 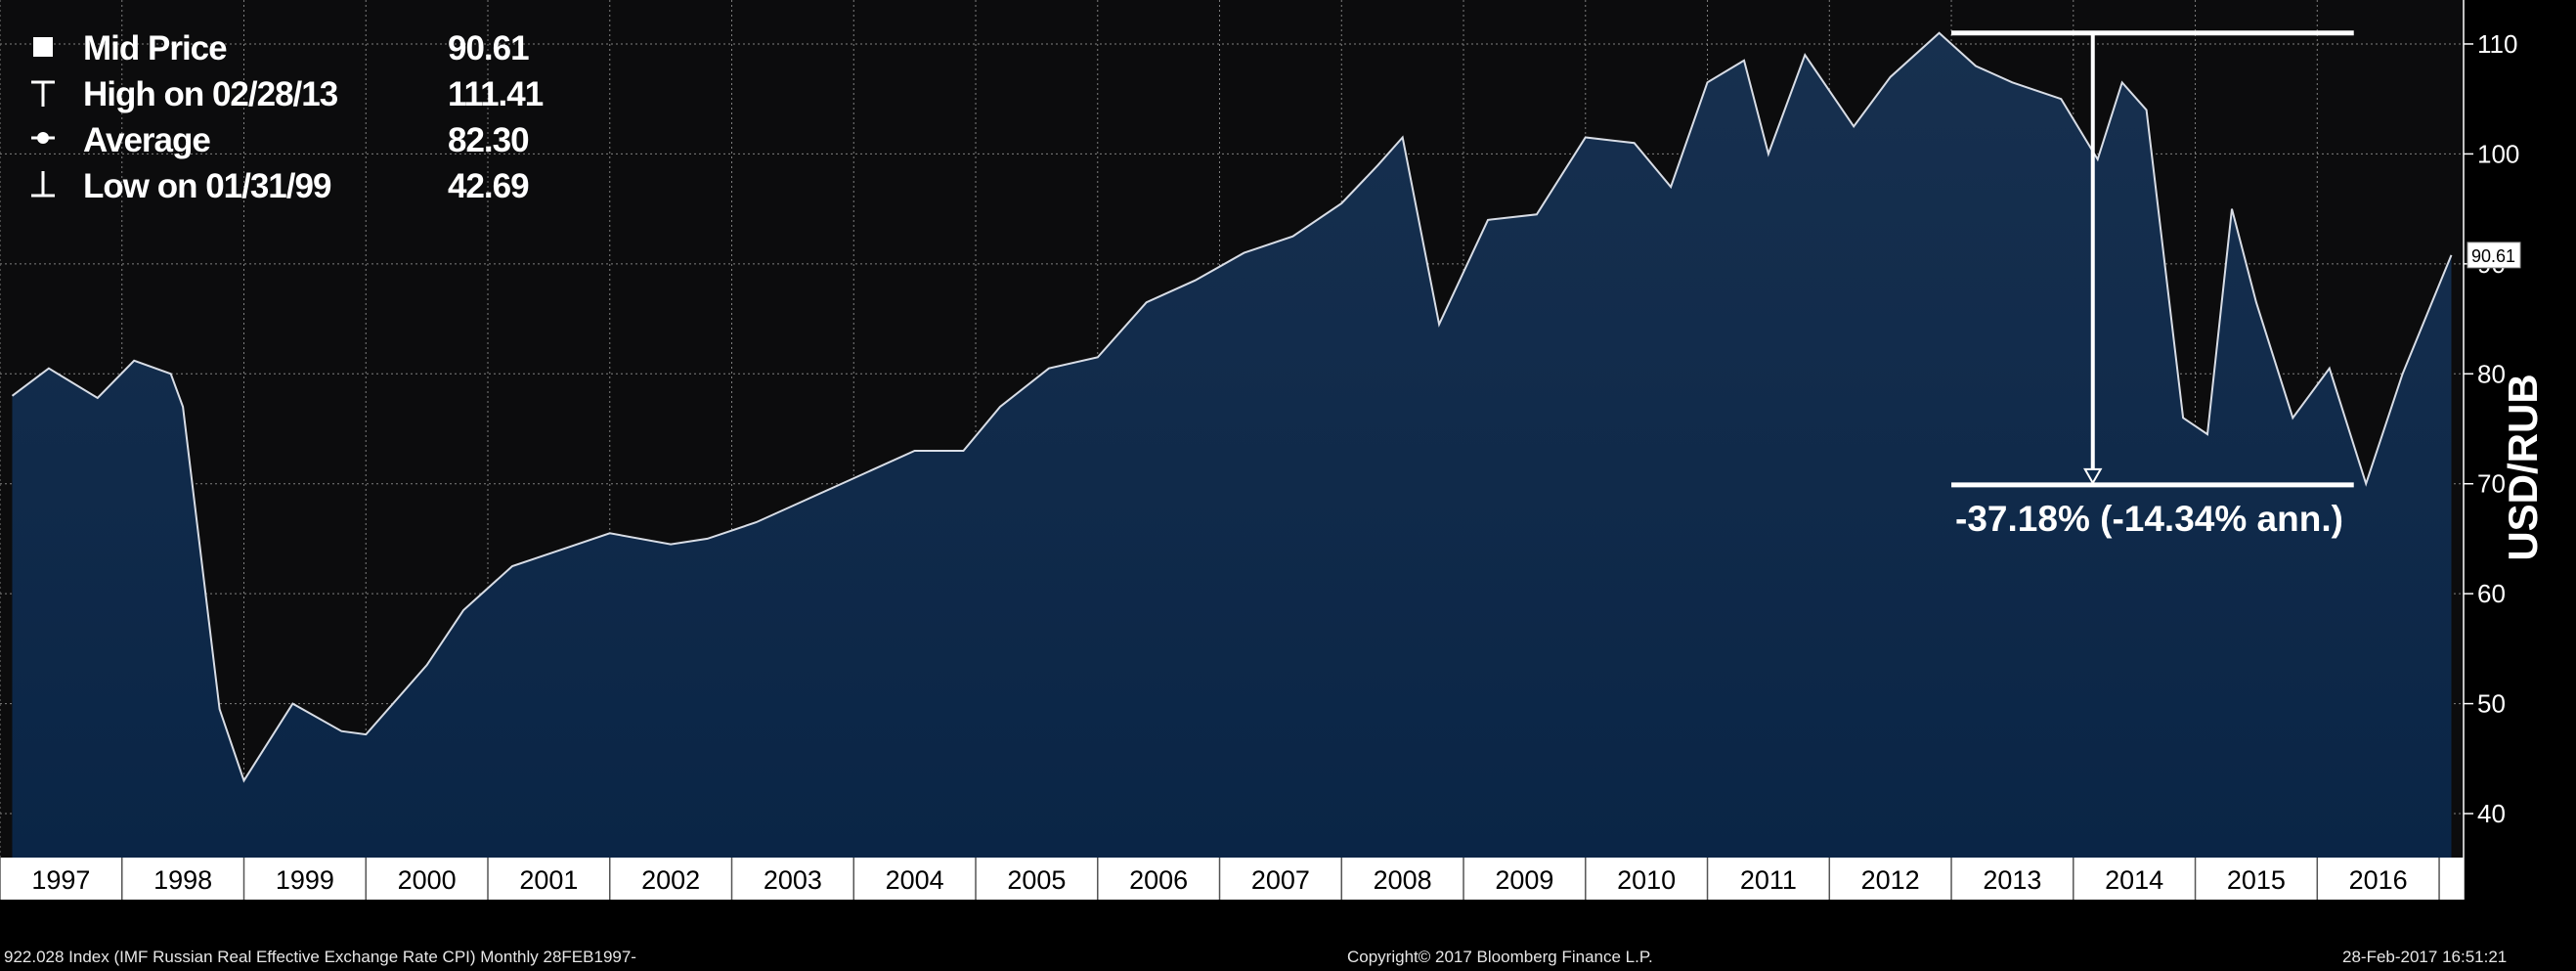 What do you see at coordinates (2152, 284) in the screenshot?
I see `drawdown-annotation: -37.18% (-14.34% ann.)` at bounding box center [2152, 284].